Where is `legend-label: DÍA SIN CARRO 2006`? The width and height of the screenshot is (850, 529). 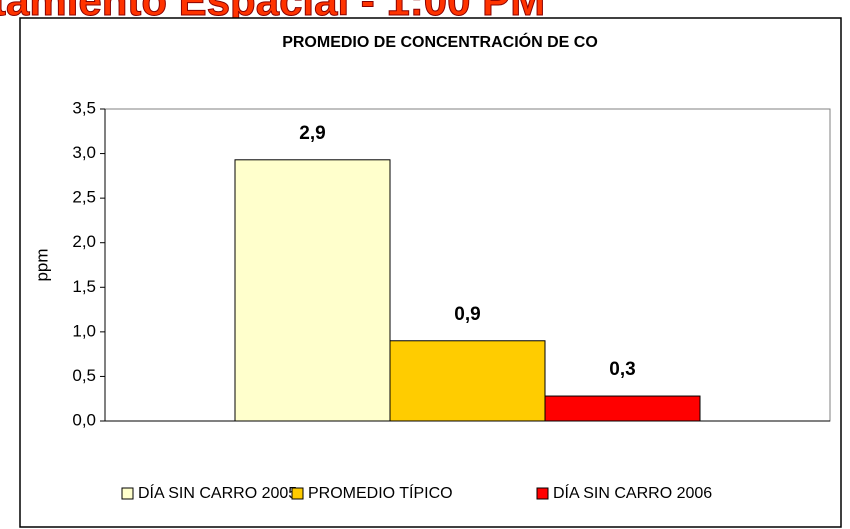
legend-label: DÍA SIN CARRO 2006 is located at coordinates (632, 492).